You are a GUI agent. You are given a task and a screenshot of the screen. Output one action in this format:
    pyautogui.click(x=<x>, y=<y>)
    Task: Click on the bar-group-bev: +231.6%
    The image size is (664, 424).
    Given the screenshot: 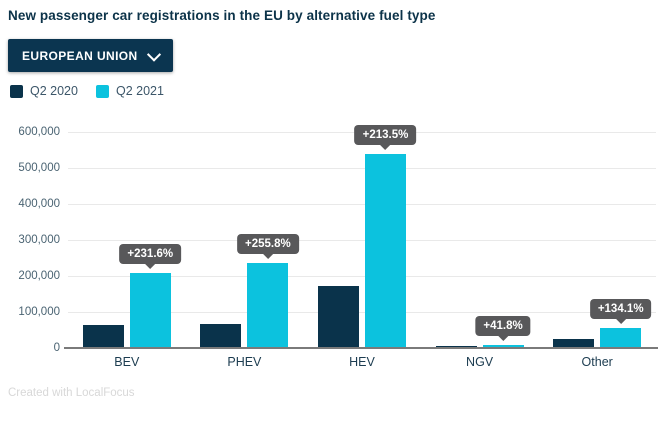 What is the action you would take?
    pyautogui.click(x=127, y=240)
    